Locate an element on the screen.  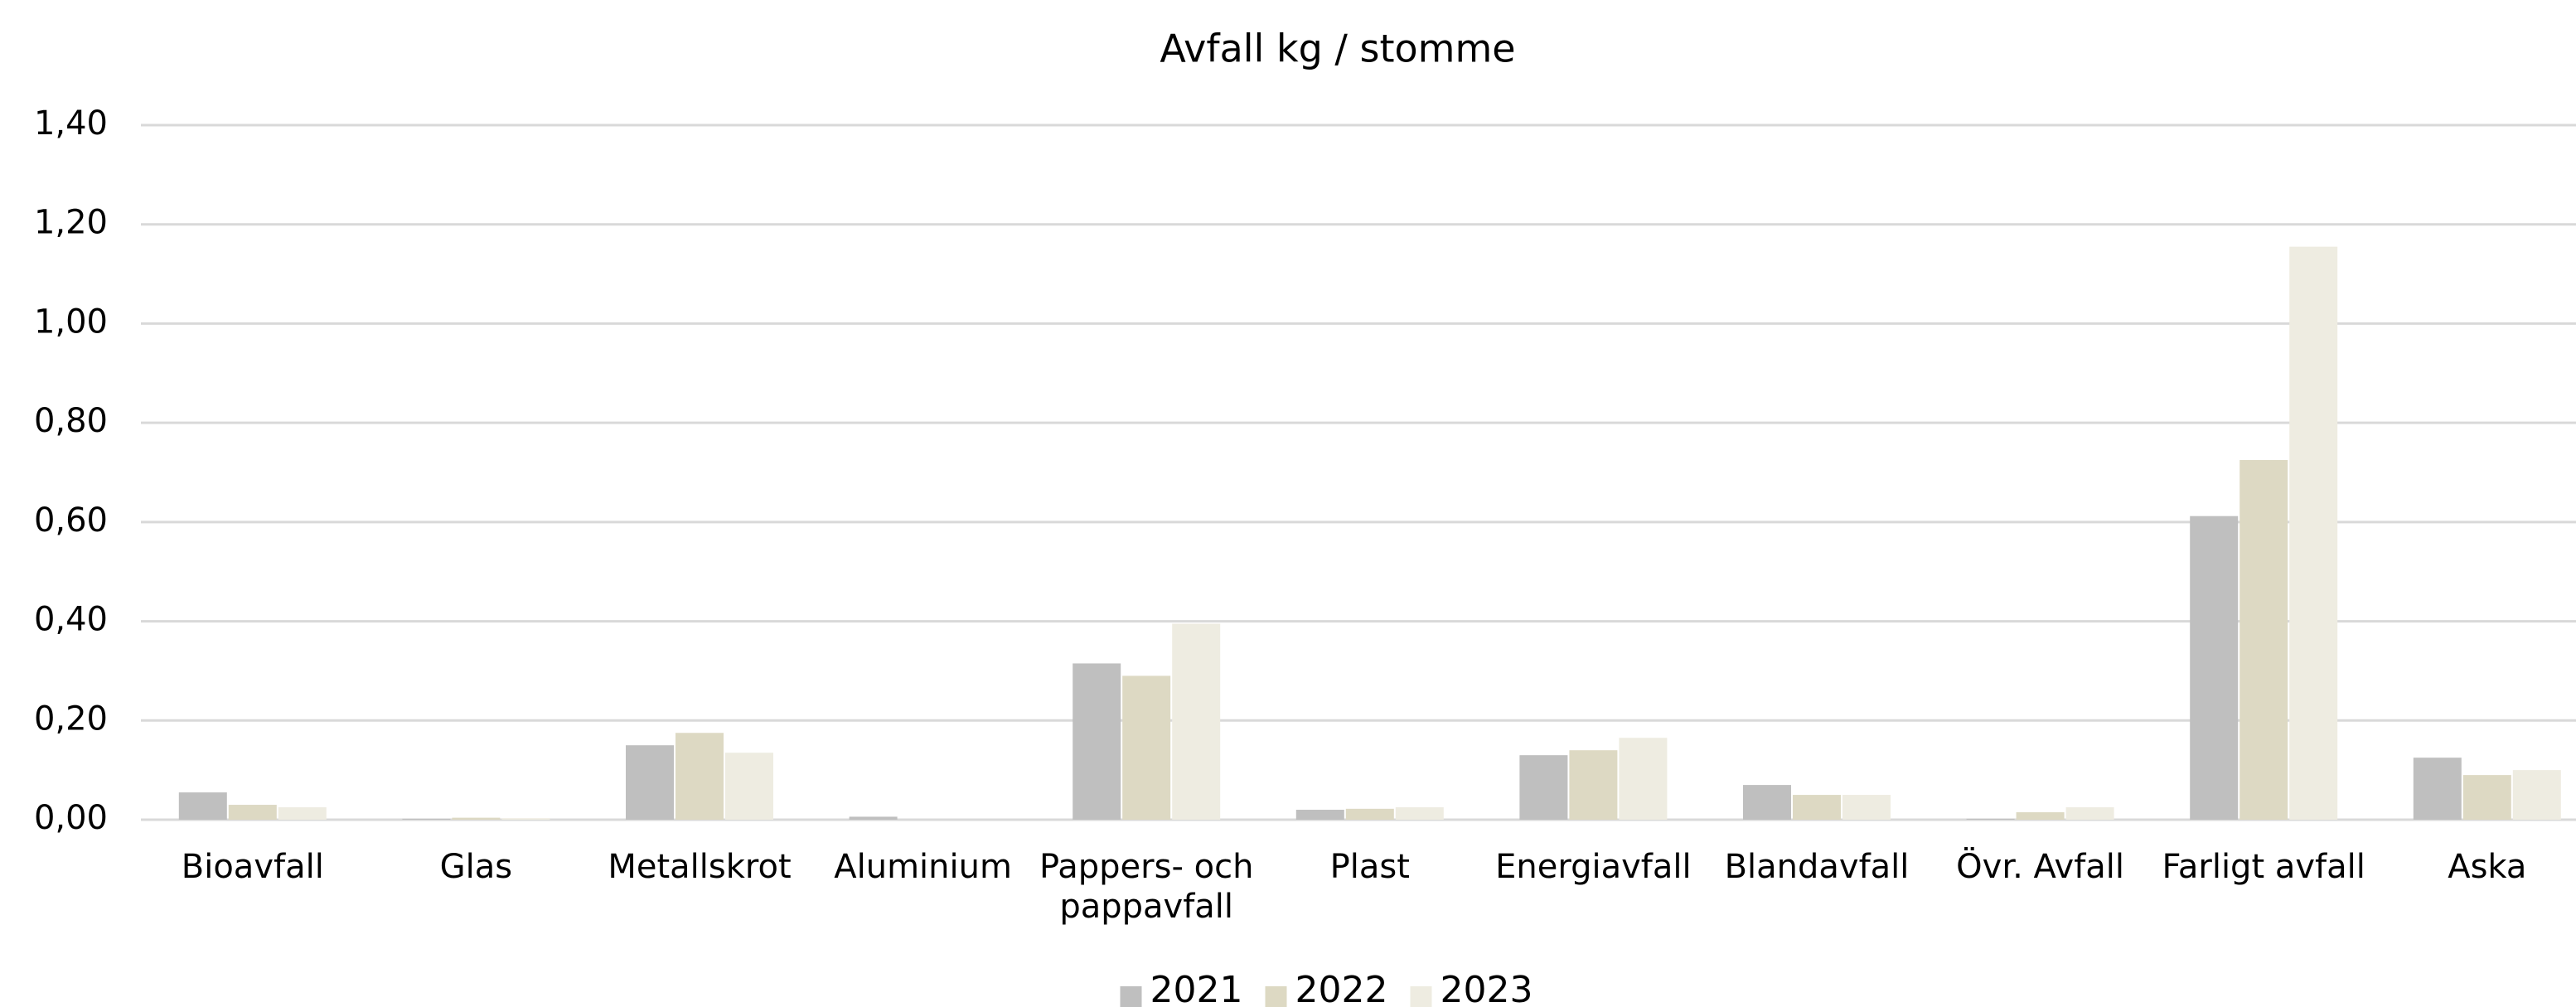
legend-label: 2023 is located at coordinates (1487, 988).